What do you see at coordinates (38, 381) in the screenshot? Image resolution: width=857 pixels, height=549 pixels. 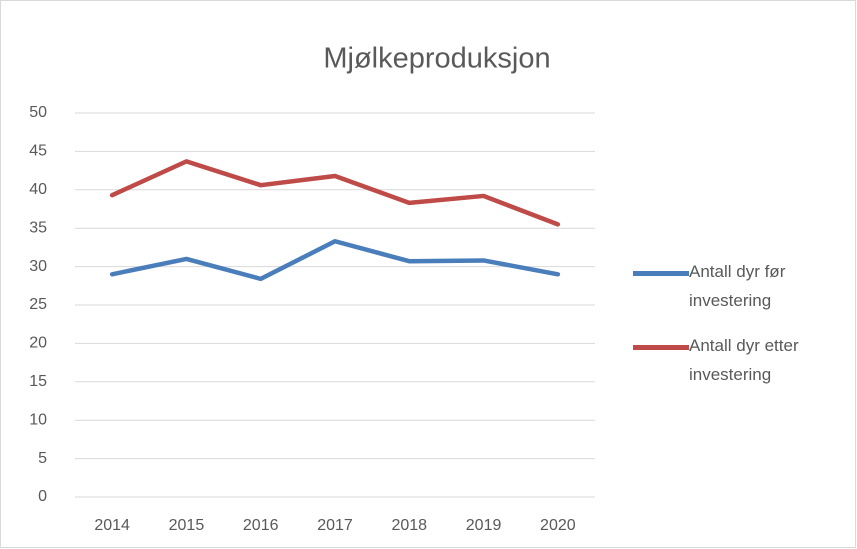 I see `y-tick-label: 15` at bounding box center [38, 381].